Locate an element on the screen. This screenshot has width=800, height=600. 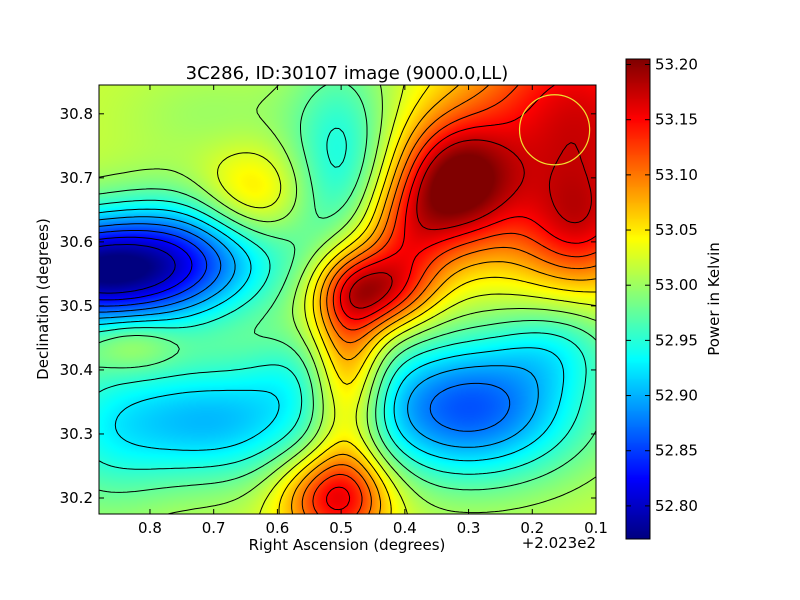
x-axis-offset-label: +2.023e2 is located at coordinates (559, 543).